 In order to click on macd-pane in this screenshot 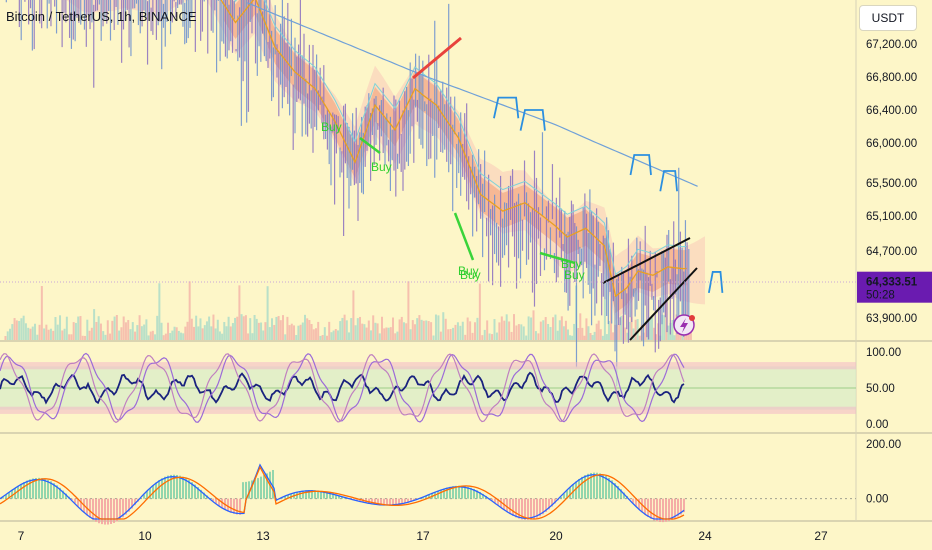, I will do `click(428, 494)`.